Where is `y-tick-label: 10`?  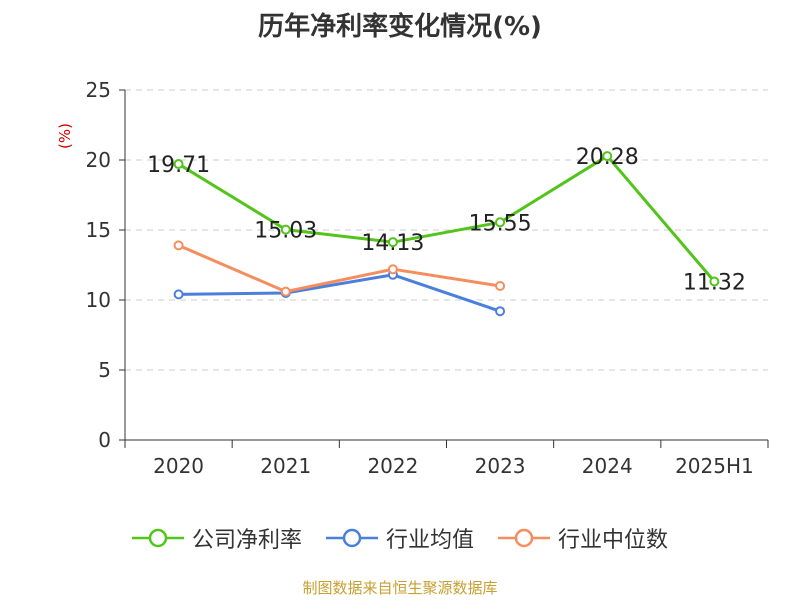
y-tick-label: 10 is located at coordinates (98, 300).